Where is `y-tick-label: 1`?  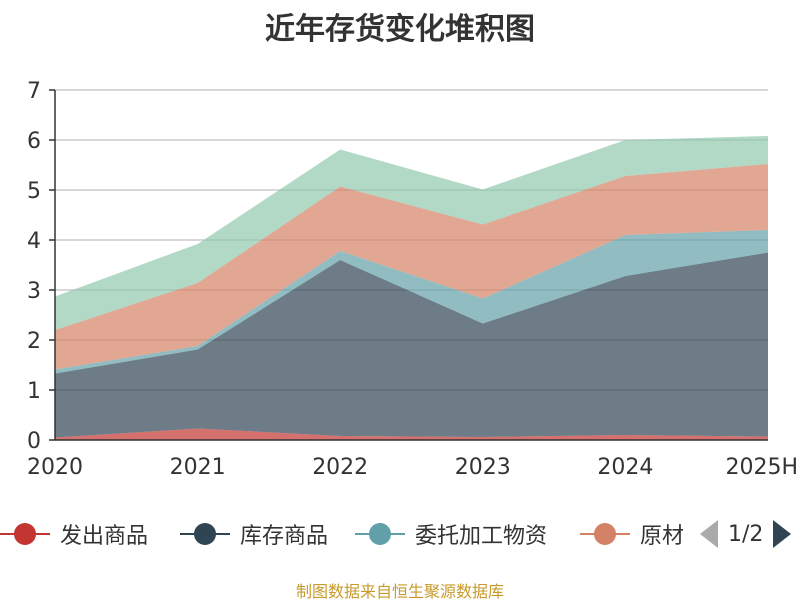
y-tick-label: 1 is located at coordinates (34, 391).